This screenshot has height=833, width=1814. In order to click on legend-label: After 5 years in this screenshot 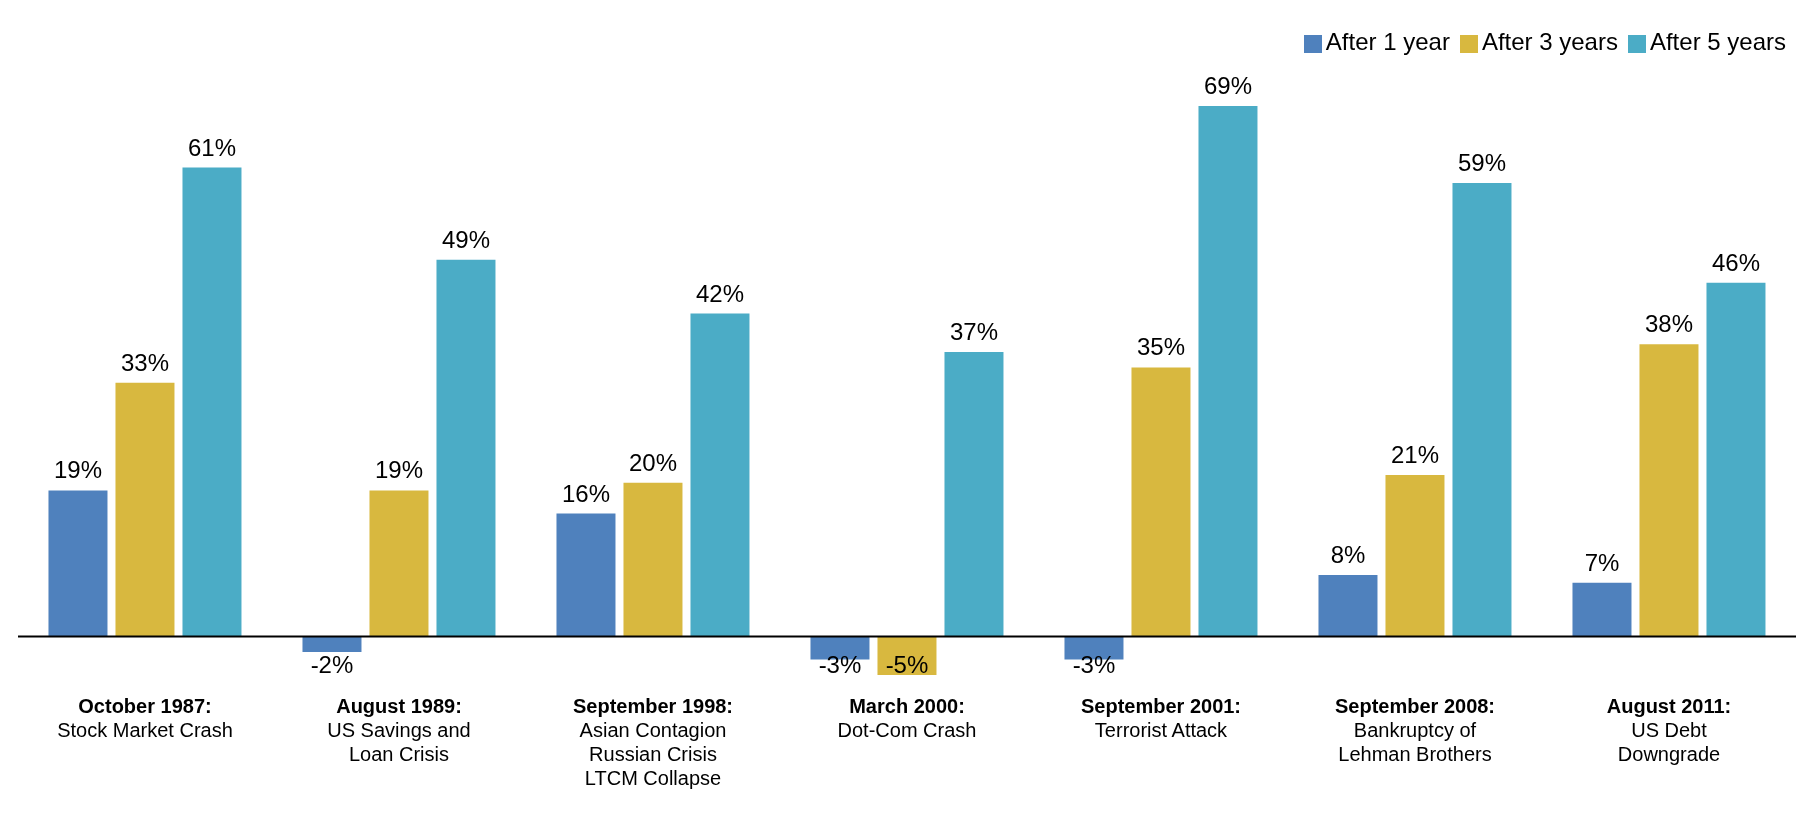, I will do `click(1717, 41)`.